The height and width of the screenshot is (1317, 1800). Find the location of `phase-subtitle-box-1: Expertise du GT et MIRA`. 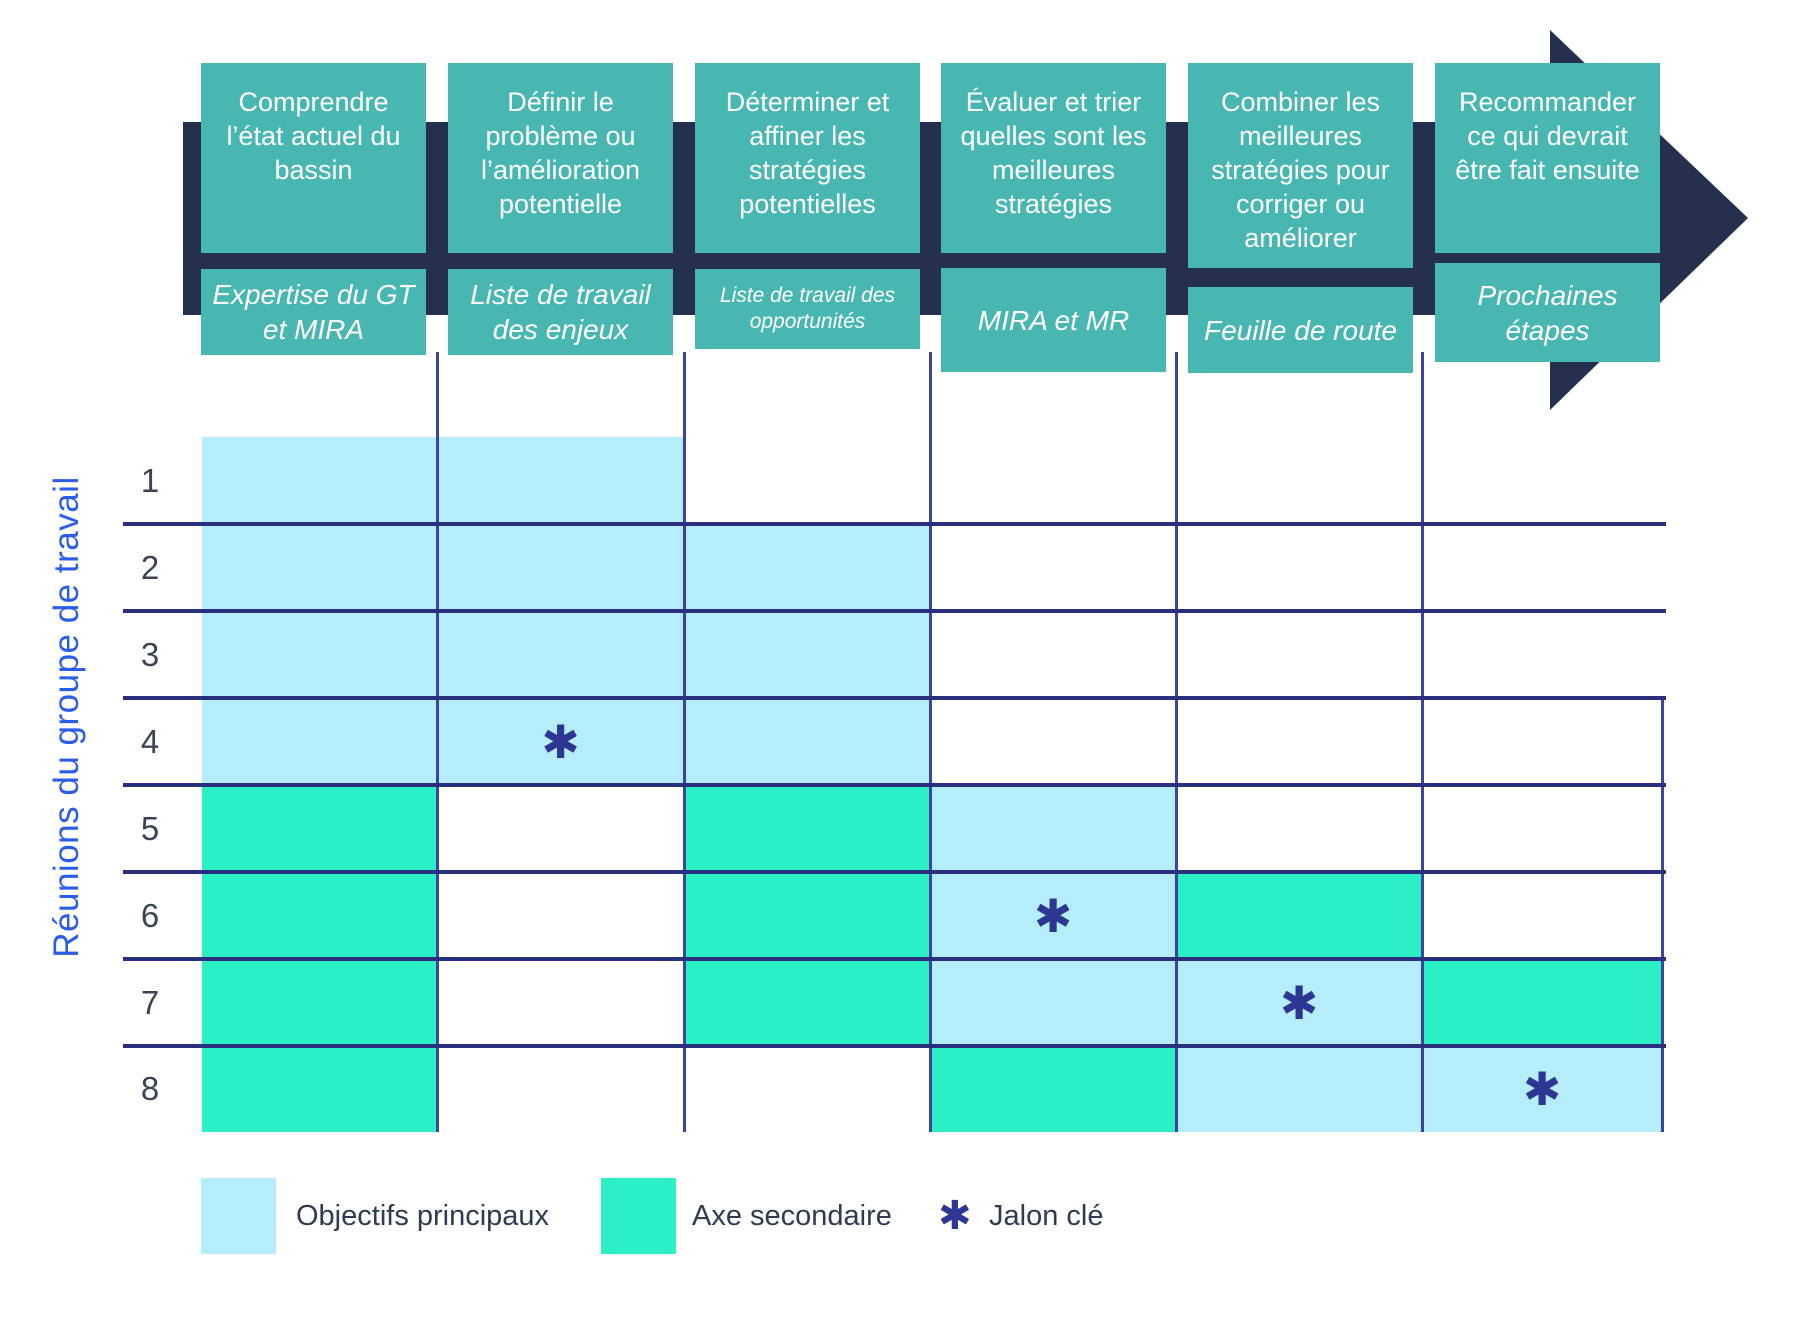

phase-subtitle-box-1: Expertise du GT et MIRA is located at coordinates (313, 312).